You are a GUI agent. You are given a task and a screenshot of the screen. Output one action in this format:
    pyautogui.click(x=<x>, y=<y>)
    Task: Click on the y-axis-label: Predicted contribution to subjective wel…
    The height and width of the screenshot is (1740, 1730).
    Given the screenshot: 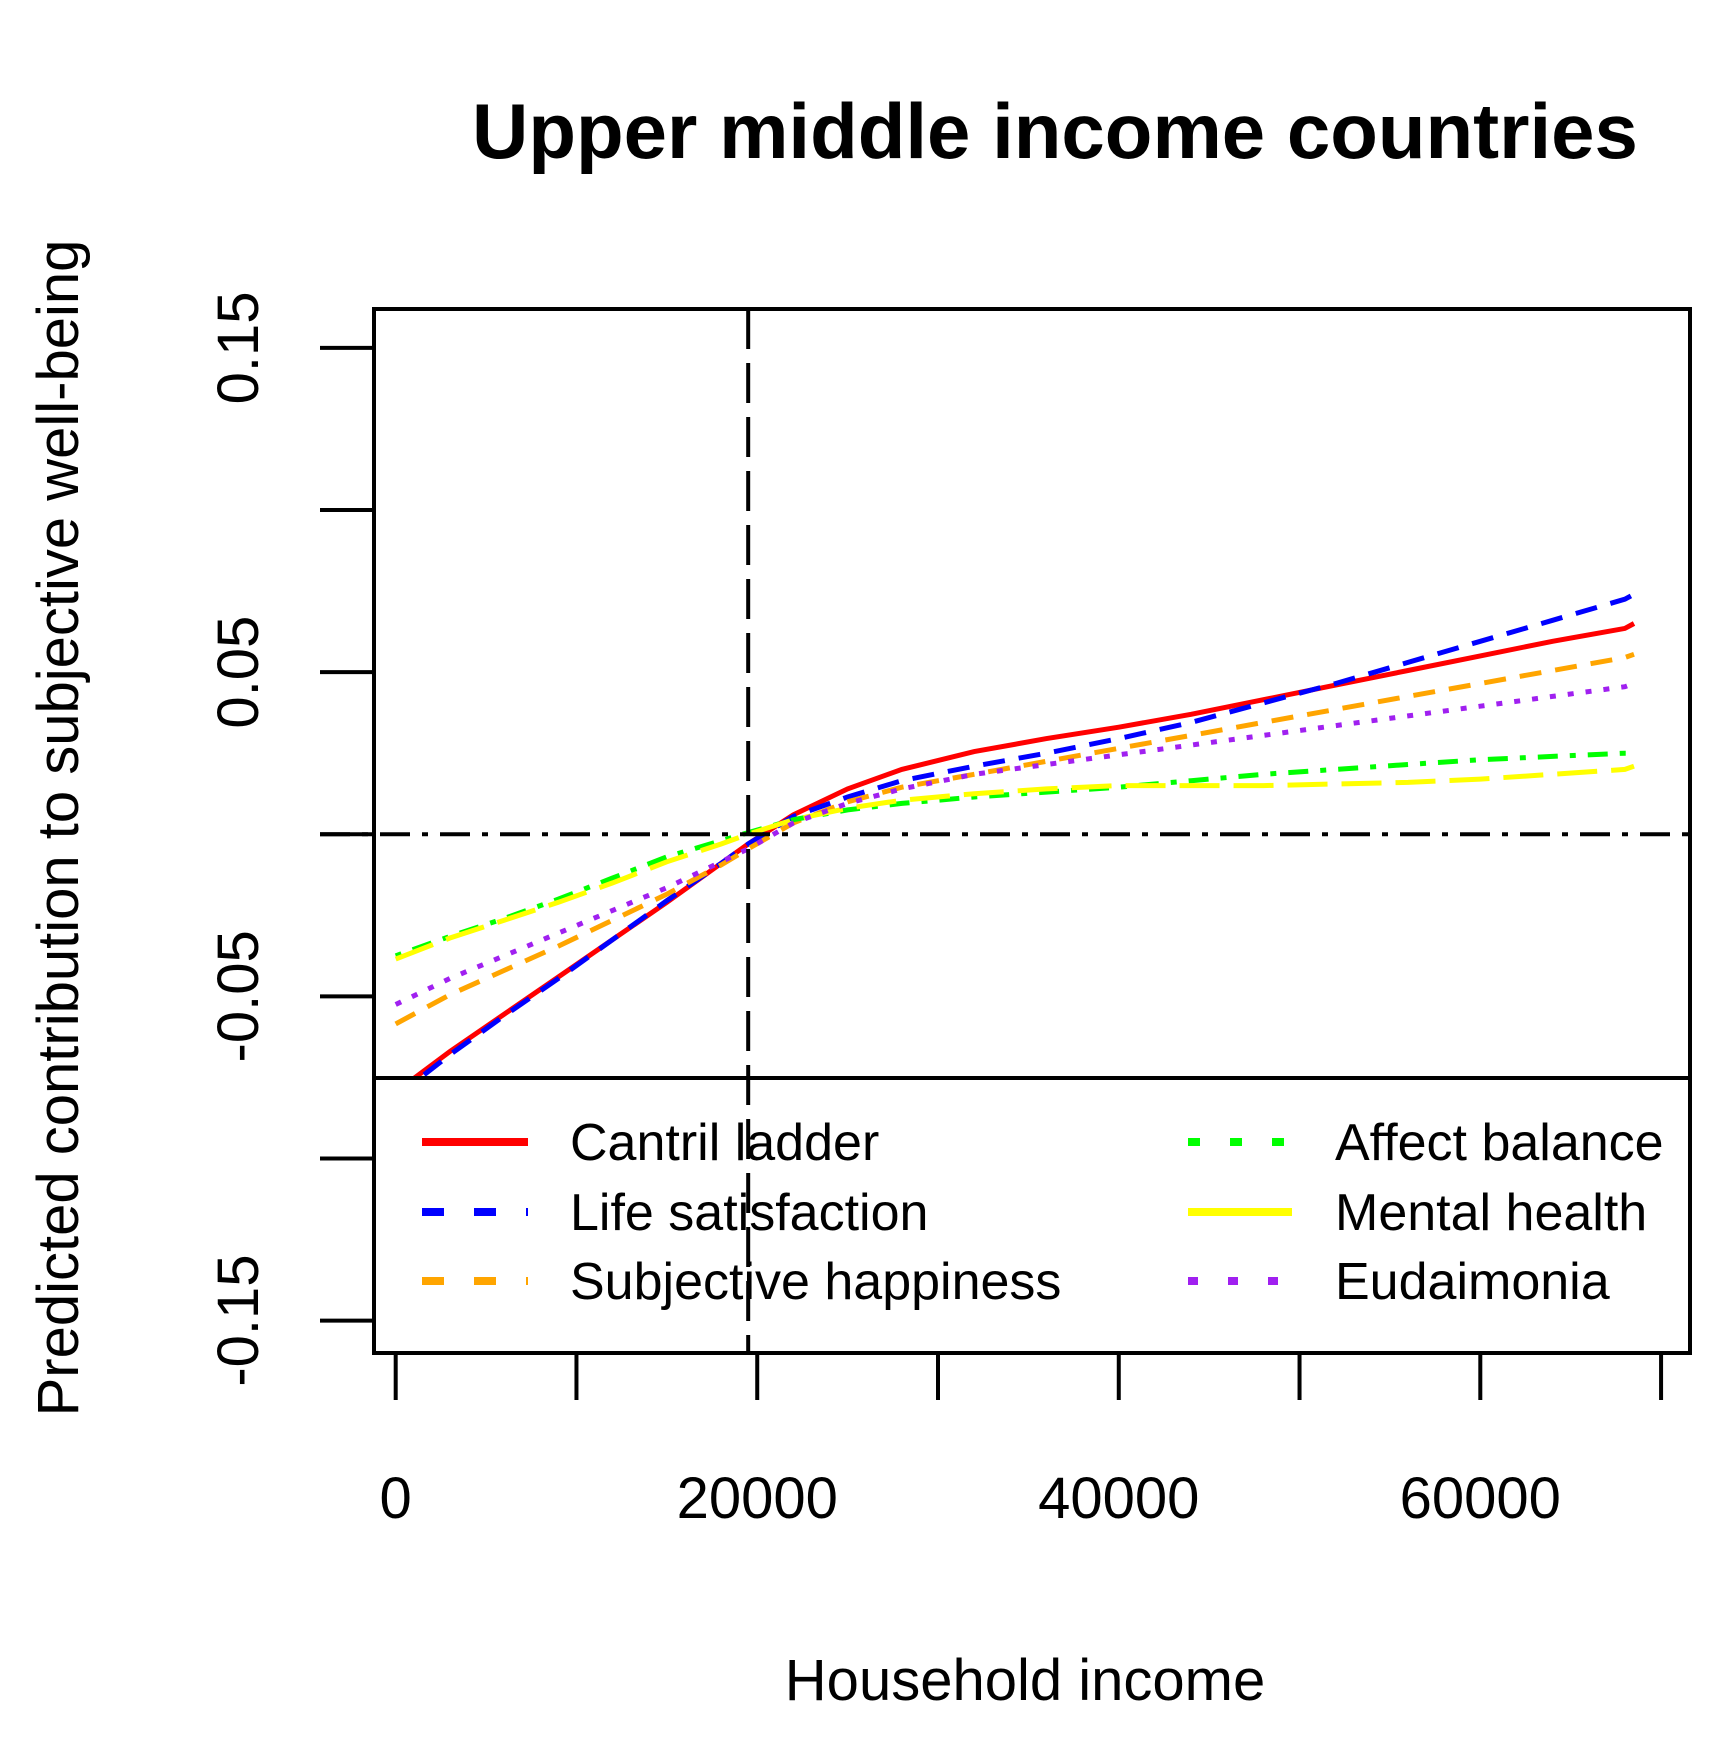 What is the action you would take?
    pyautogui.click(x=58, y=828)
    